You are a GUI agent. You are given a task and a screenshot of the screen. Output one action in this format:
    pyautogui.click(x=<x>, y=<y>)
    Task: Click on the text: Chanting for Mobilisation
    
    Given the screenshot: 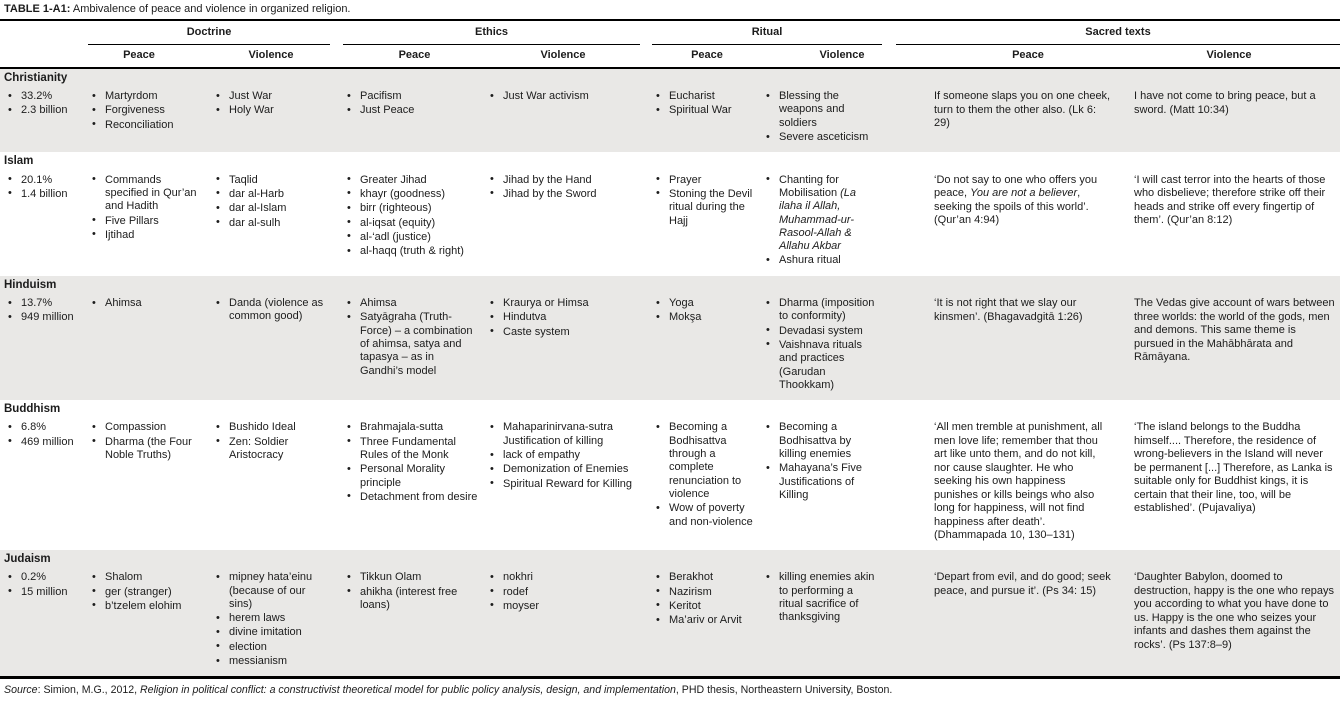 What is the action you would take?
    pyautogui.click(x=810, y=186)
    